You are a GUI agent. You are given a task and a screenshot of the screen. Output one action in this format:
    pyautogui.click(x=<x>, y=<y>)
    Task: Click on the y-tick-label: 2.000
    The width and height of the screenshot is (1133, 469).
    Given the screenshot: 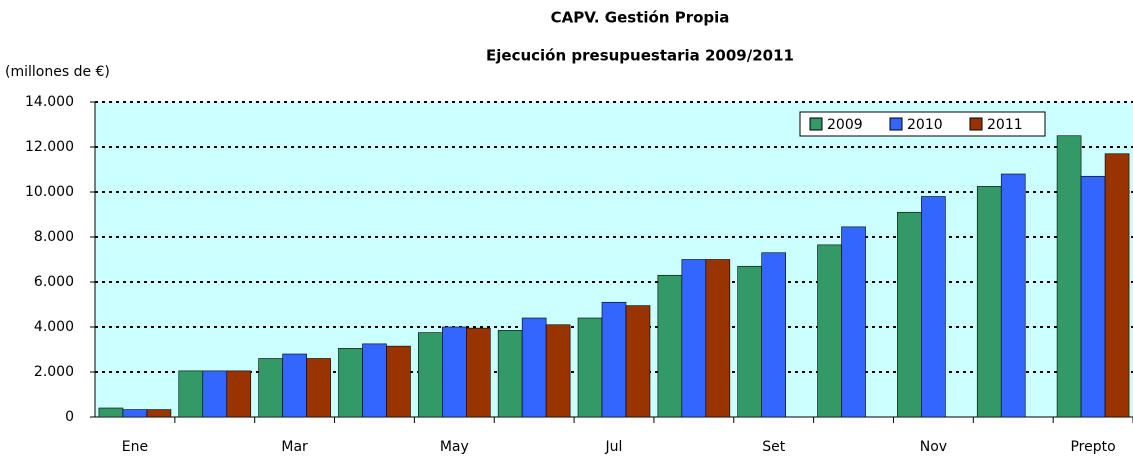 What is the action you would take?
    pyautogui.click(x=54, y=372)
    